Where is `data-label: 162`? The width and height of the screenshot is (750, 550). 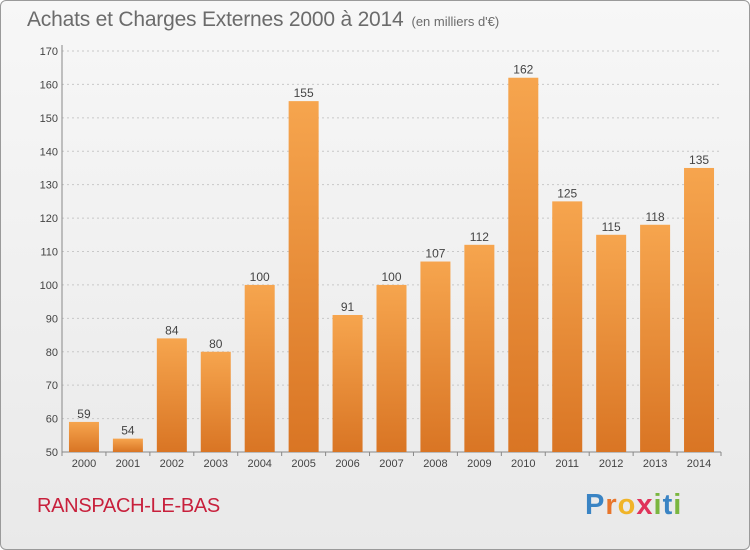 data-label: 162 is located at coordinates (523, 70).